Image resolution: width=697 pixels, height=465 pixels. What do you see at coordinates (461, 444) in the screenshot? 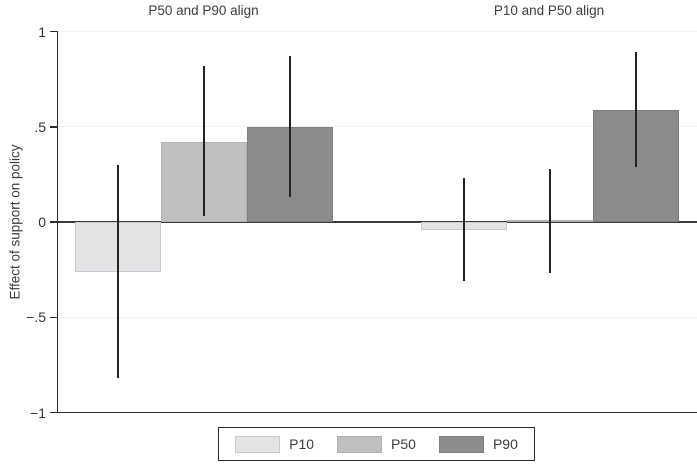
I see `legend-swatch-p90` at bounding box center [461, 444].